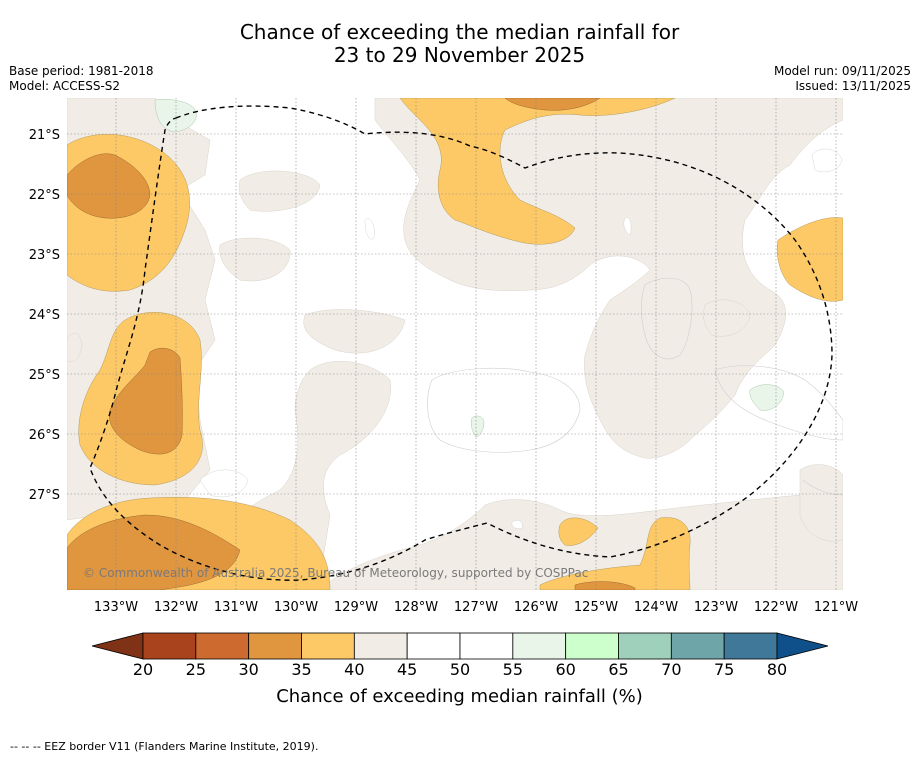 This screenshot has width=919, height=758. Describe the element at coordinates (356, 607) in the screenshot. I see `lon-label: 129°W` at that location.